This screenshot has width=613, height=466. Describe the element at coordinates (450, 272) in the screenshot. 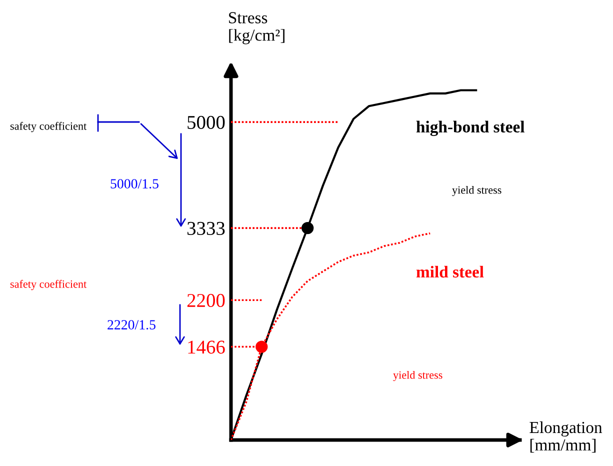

I see `series-label: mild steel` at that location.